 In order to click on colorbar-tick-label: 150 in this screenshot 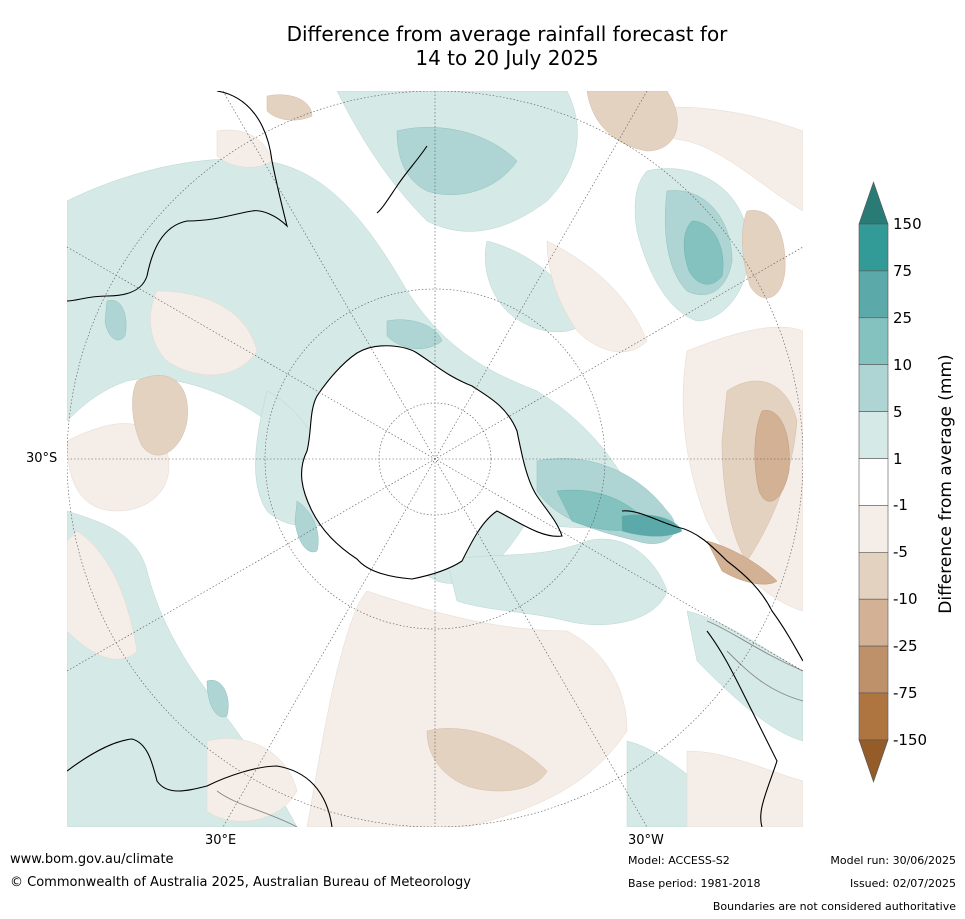, I will do `click(907, 224)`.